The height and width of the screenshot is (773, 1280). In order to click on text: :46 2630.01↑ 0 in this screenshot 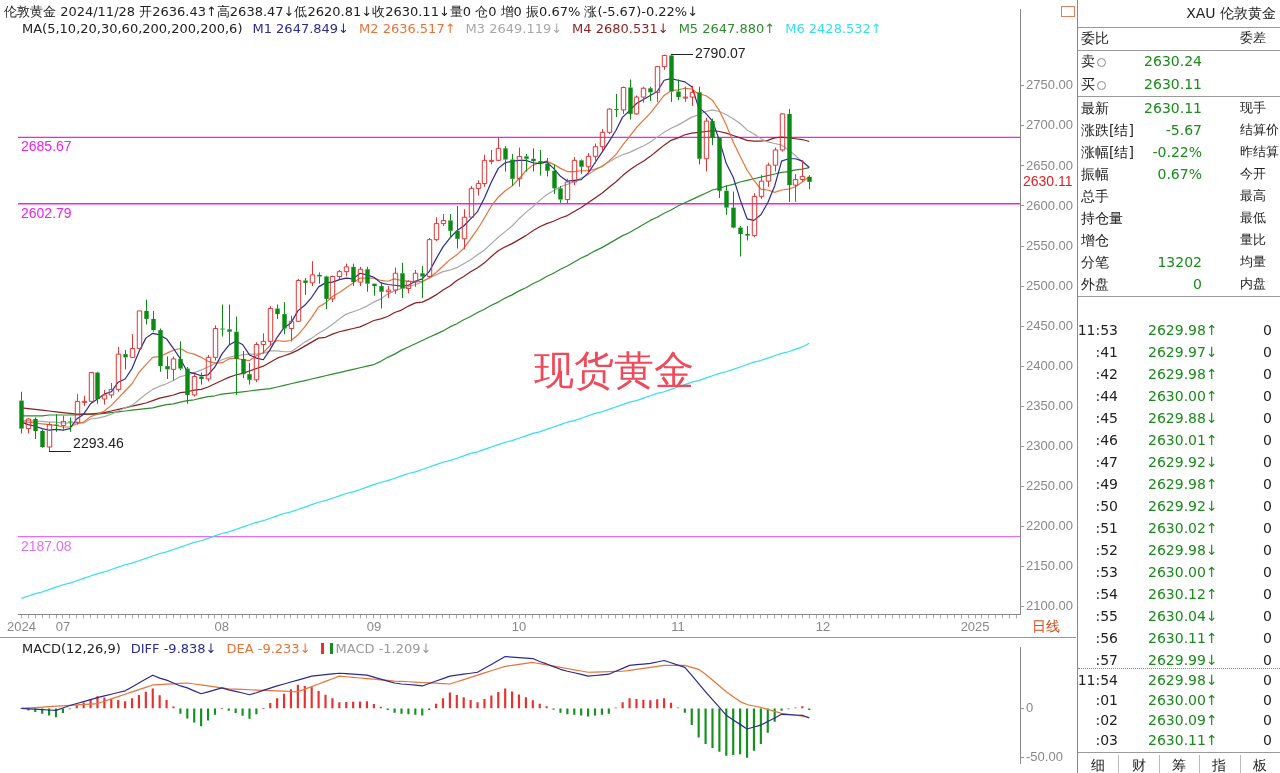, I will do `click(1183, 440)`.